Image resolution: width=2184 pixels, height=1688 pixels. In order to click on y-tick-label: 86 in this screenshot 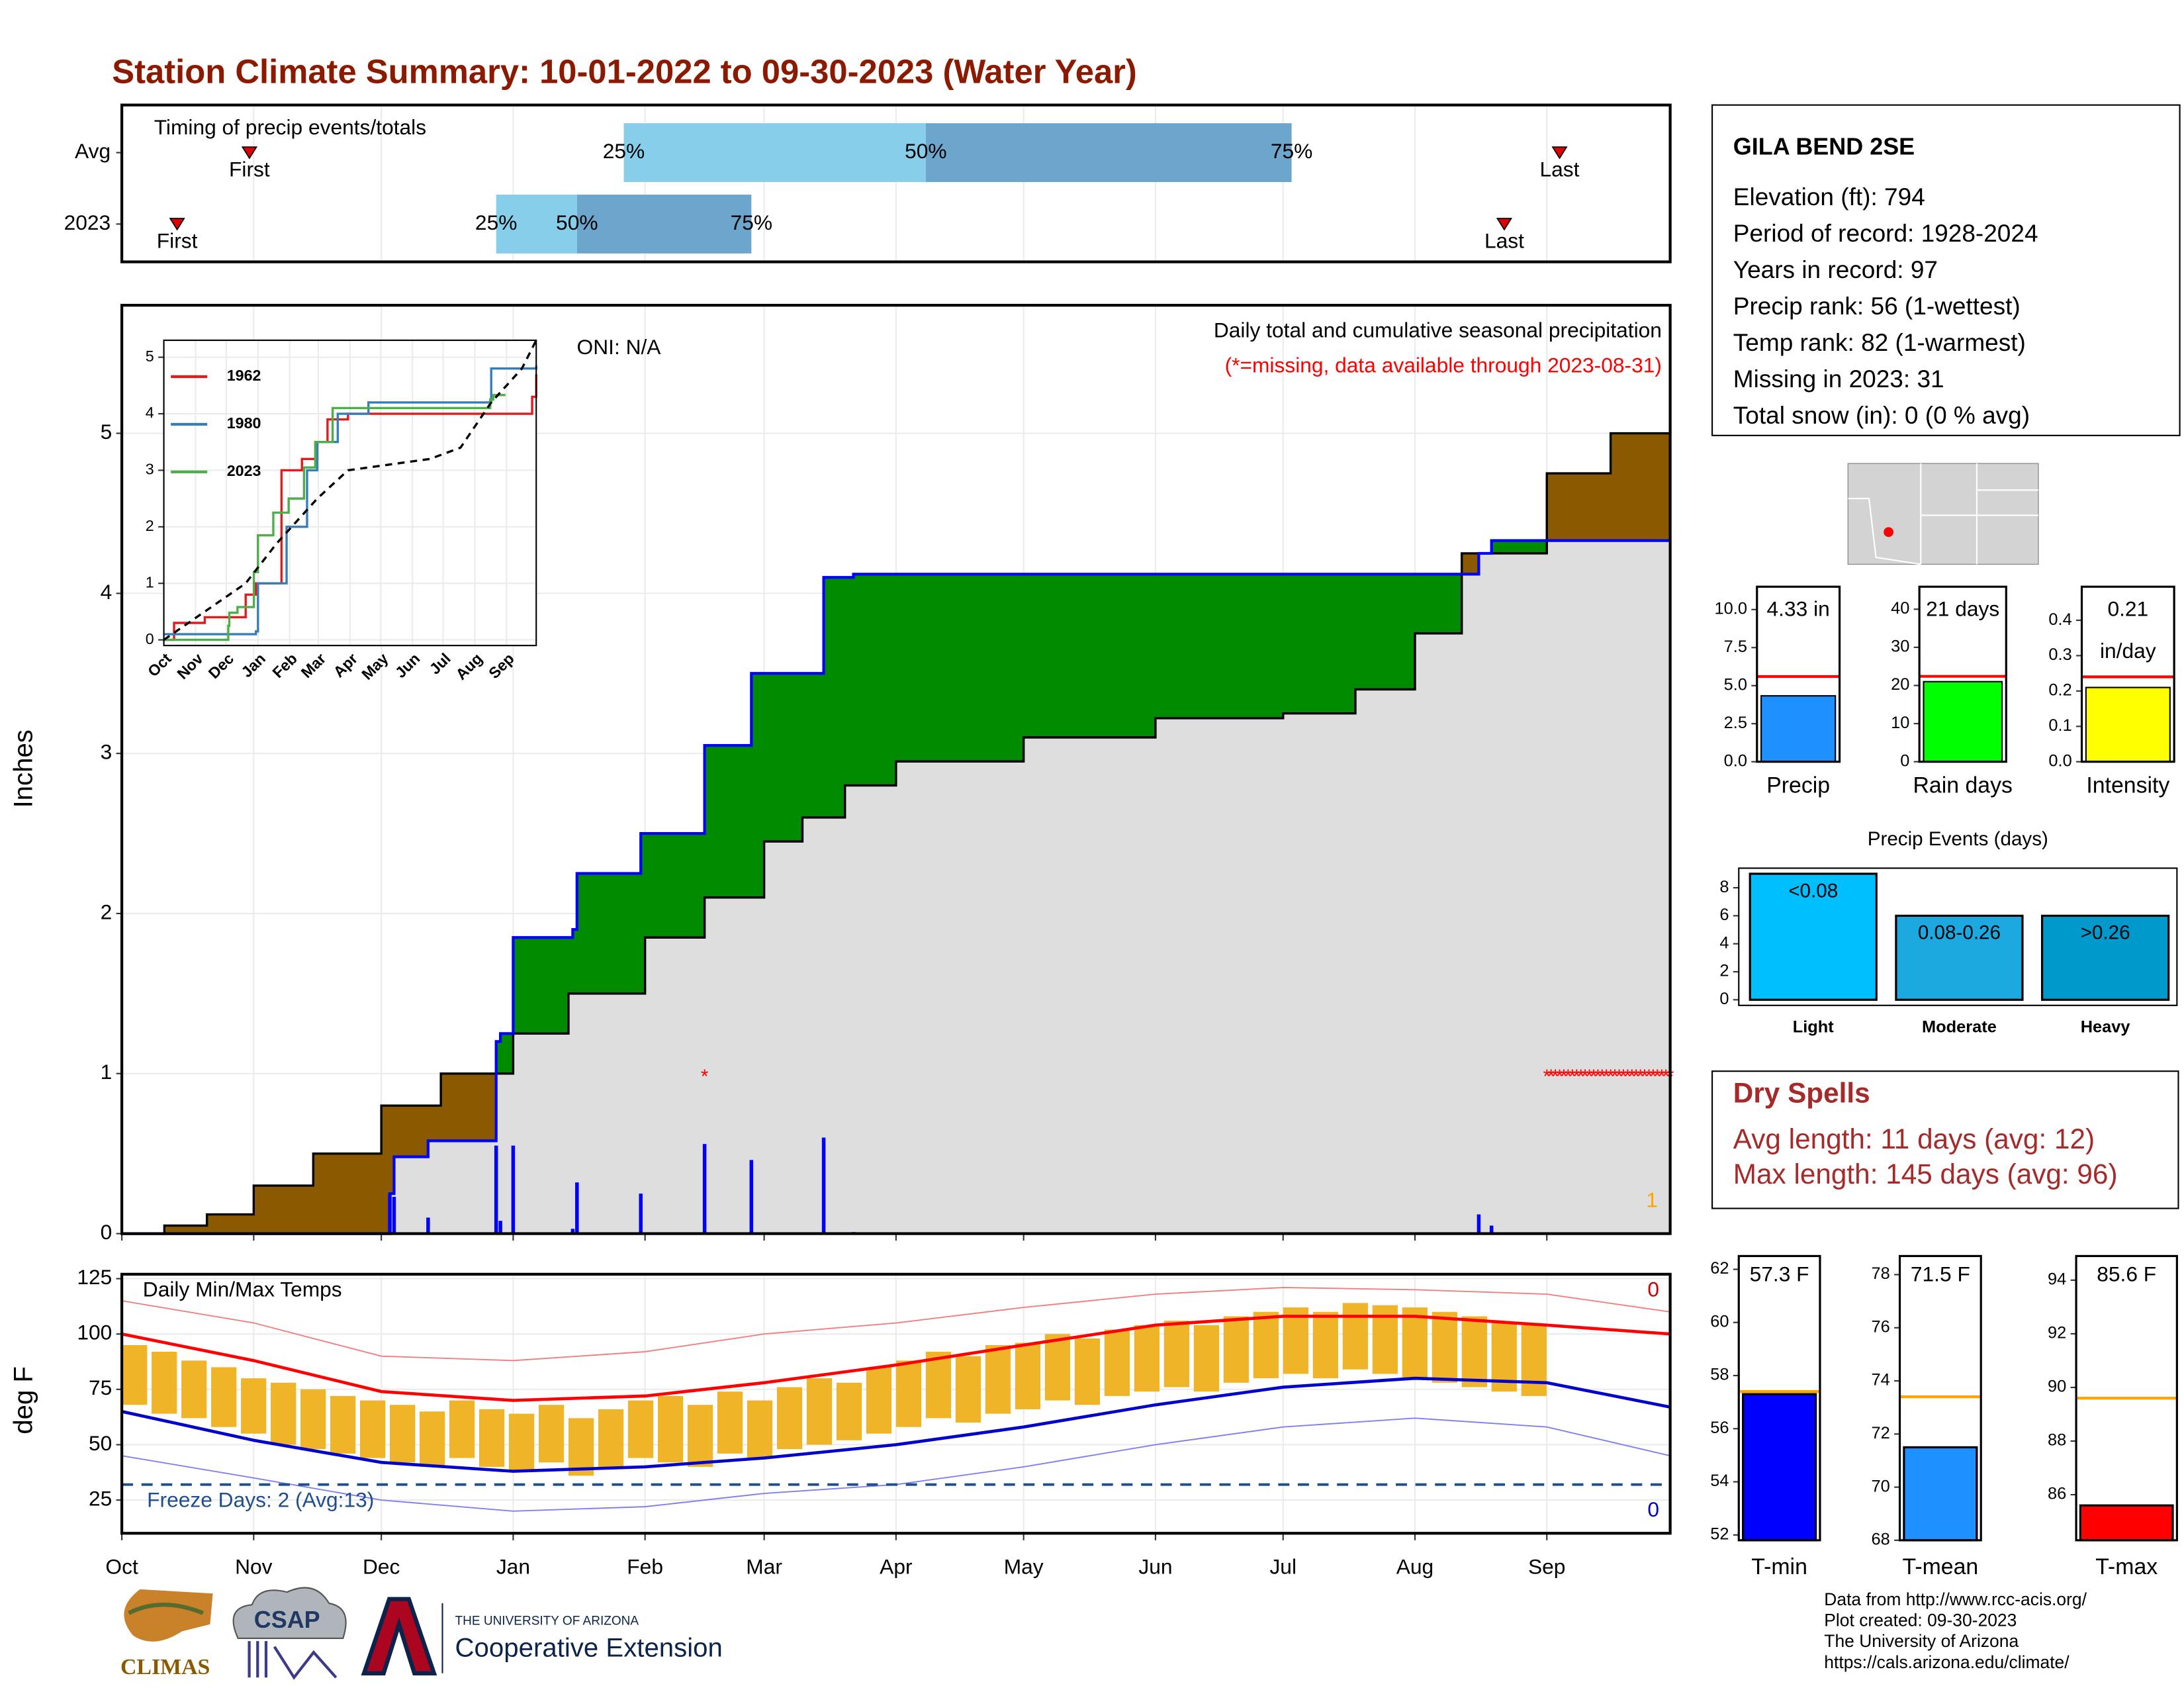, I will do `click(2057, 1494)`.